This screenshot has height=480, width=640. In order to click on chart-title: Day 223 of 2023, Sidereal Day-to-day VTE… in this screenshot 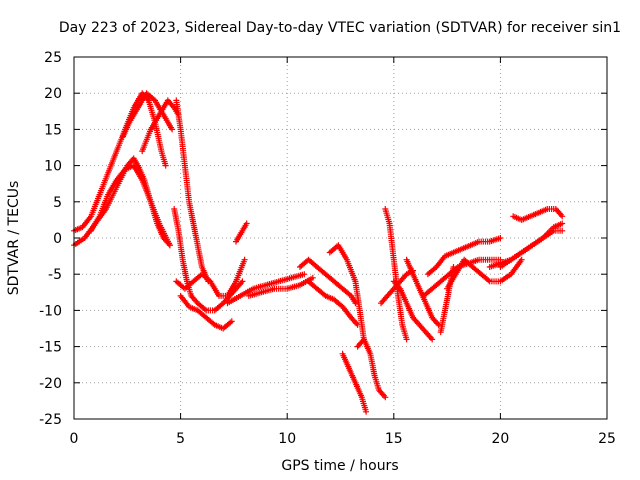, I will do `click(340, 28)`.